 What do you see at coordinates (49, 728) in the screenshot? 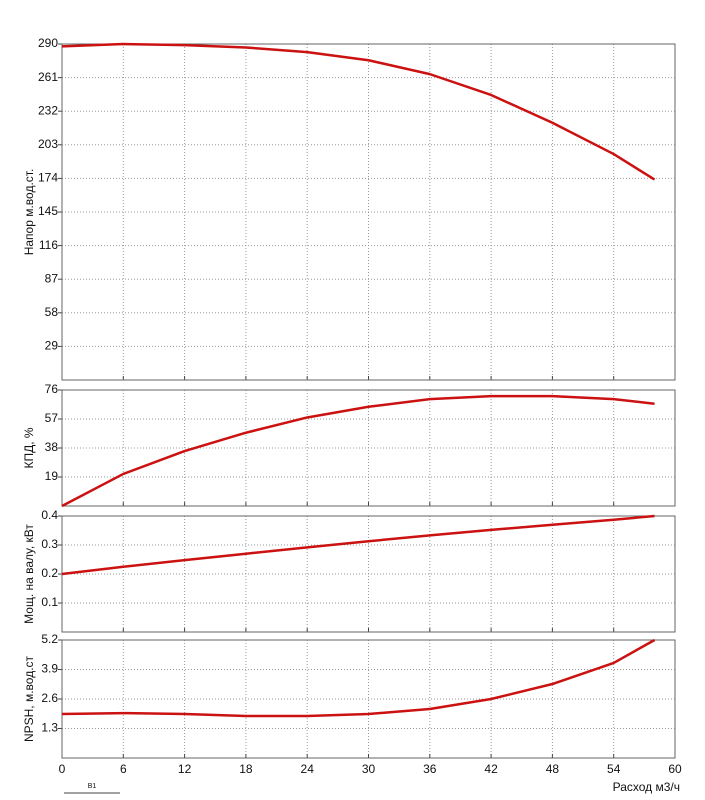
I see `y-tick-label: 1.3` at bounding box center [49, 728].